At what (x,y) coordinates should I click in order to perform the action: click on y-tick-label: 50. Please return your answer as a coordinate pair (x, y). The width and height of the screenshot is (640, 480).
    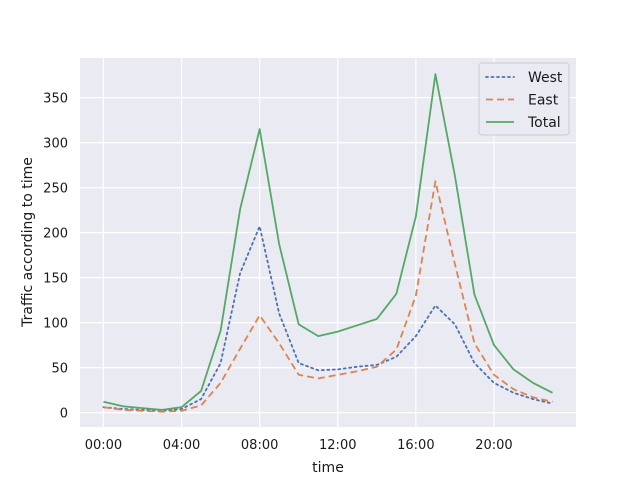
    Looking at the image, I should click on (59, 369).